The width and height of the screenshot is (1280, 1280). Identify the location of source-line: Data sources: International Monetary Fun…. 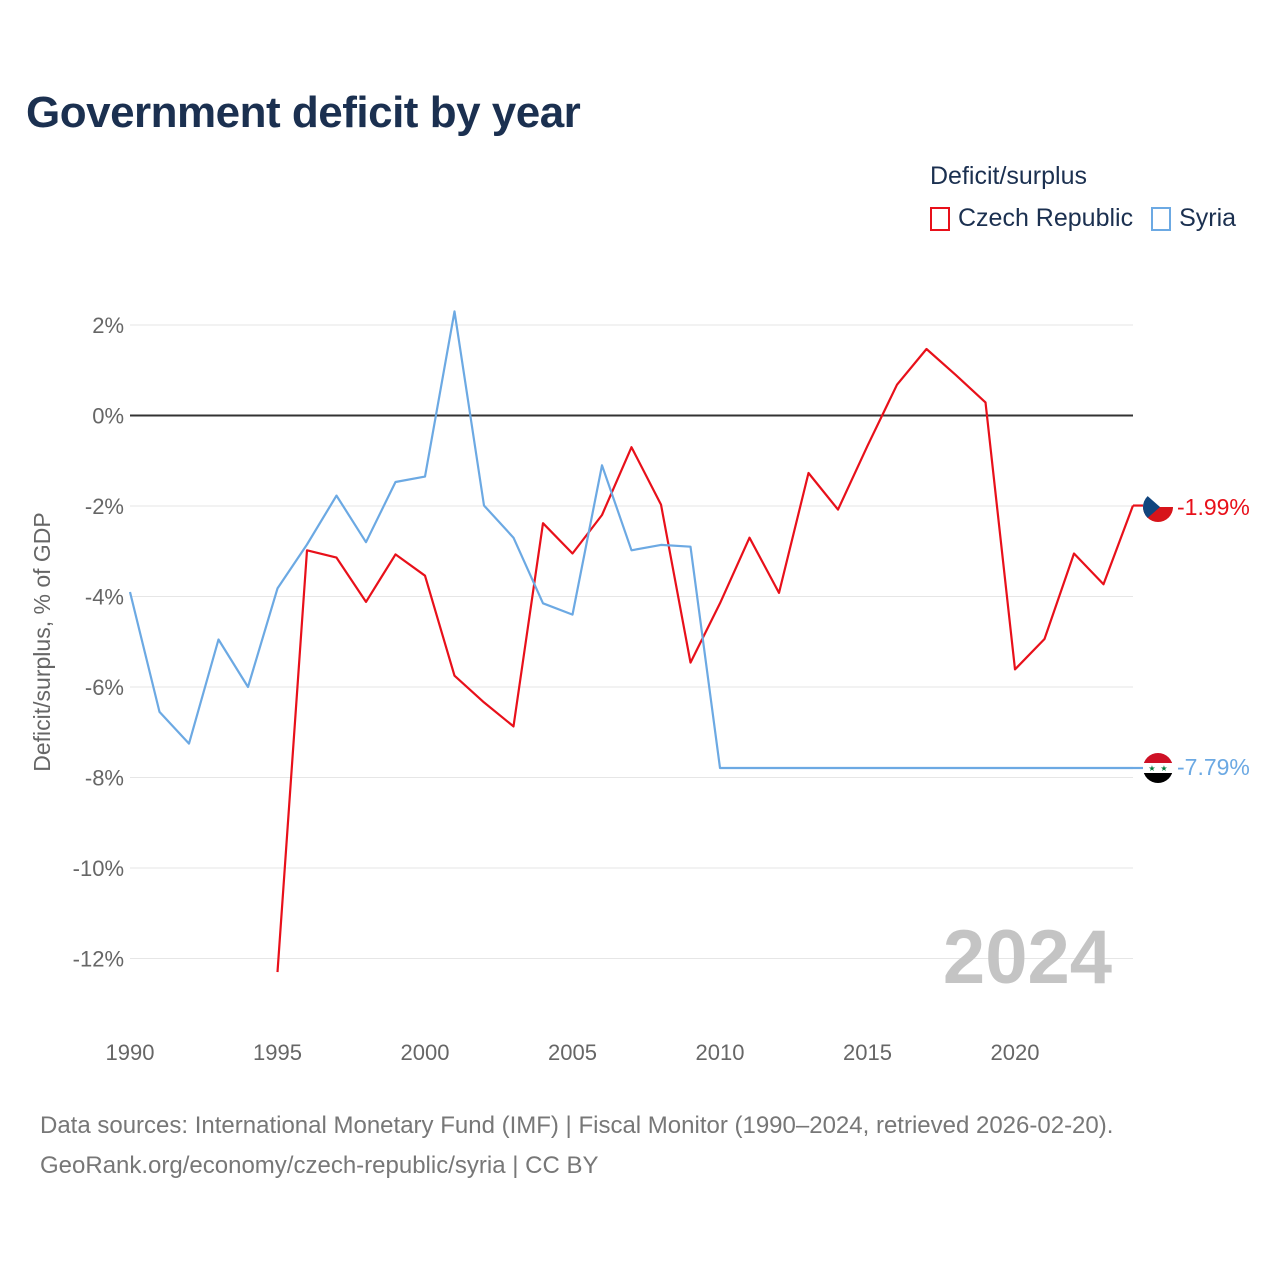
(577, 1125).